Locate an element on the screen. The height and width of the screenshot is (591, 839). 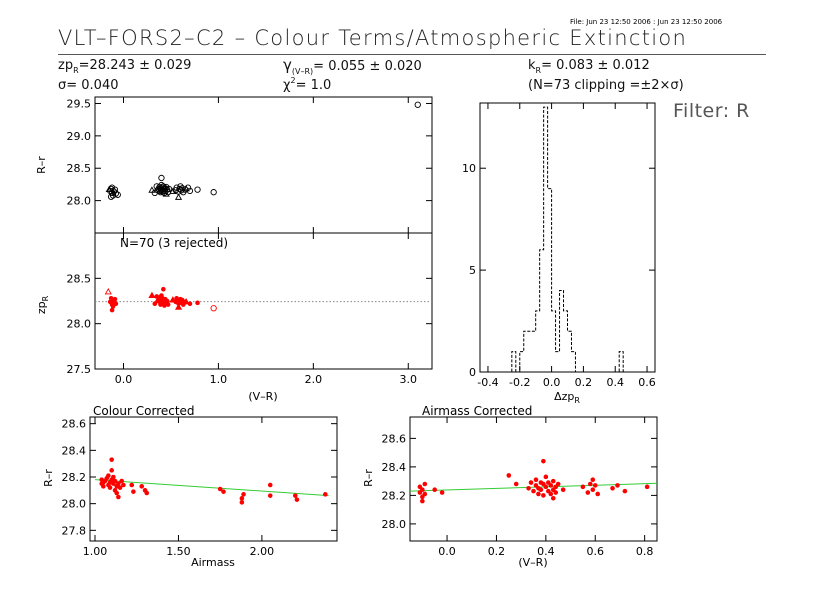
airmass-corrected-ylabel: R–r is located at coordinates (368, 478).